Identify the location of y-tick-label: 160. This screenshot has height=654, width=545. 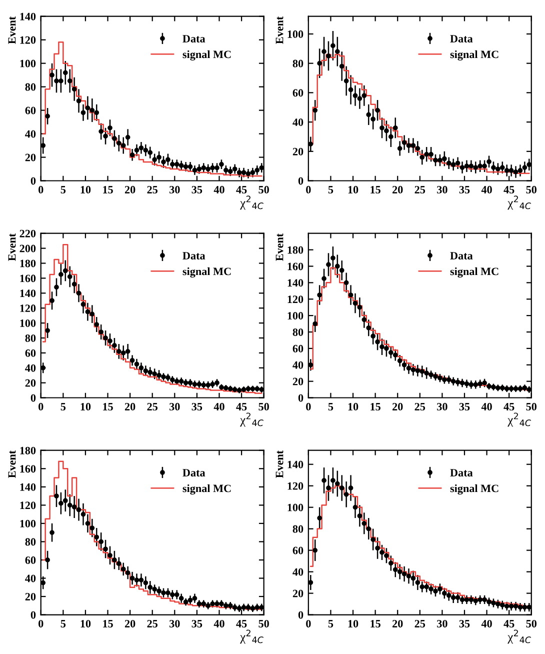
(28, 469).